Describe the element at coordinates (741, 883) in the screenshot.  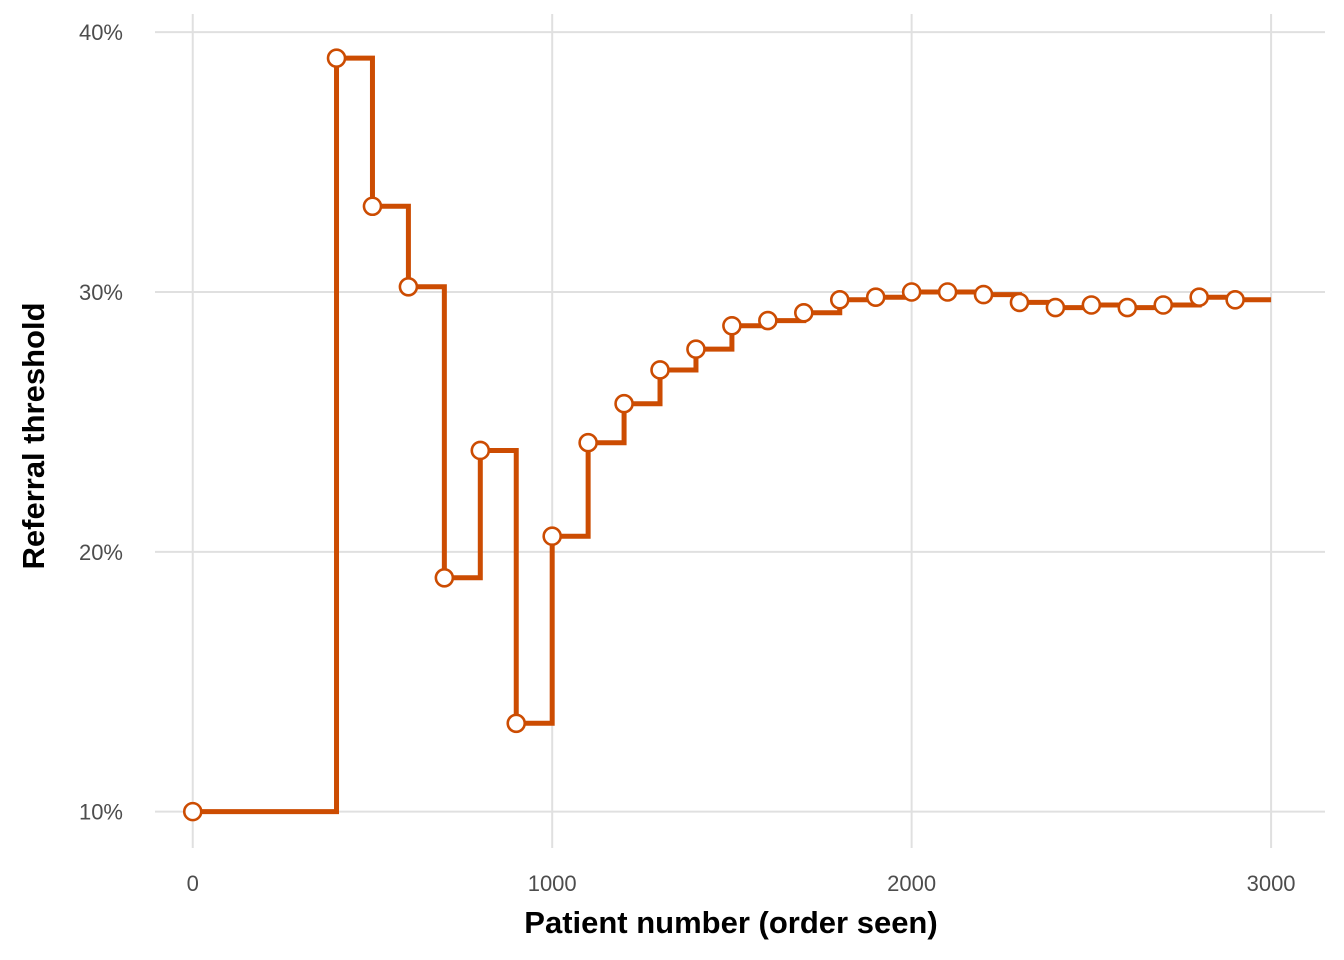
I see `x-axis-ticks: 0 1000 2000 3000` at that location.